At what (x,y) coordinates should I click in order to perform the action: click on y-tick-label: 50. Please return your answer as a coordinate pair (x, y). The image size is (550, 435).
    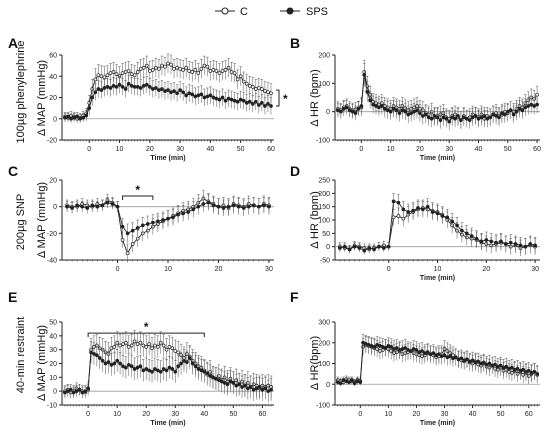
    Looking at the image, I should click on (53, 323).